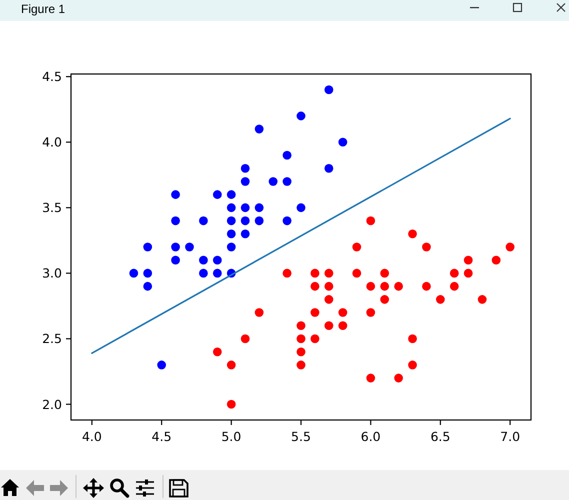  What do you see at coordinates (510, 436) in the screenshot?
I see `x-tick-label: 7.0` at bounding box center [510, 436].